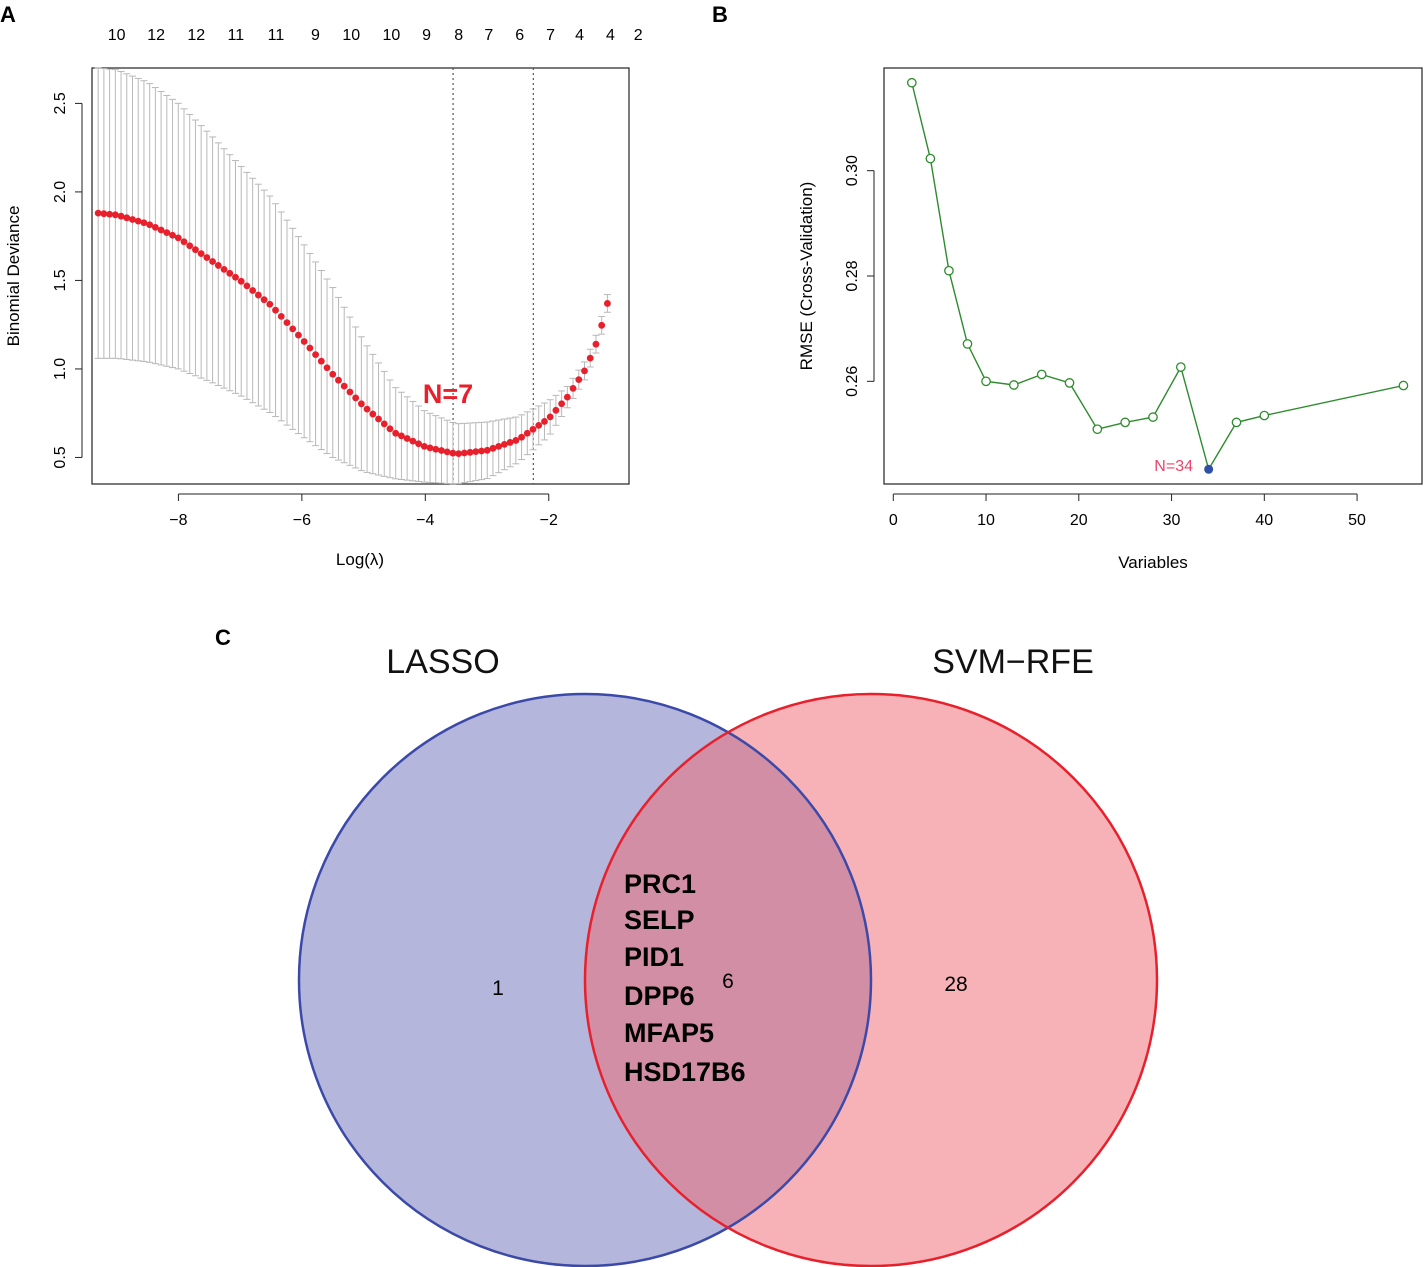  What do you see at coordinates (669, 1033) in the screenshot?
I see `gene-label: MFAP5` at bounding box center [669, 1033].